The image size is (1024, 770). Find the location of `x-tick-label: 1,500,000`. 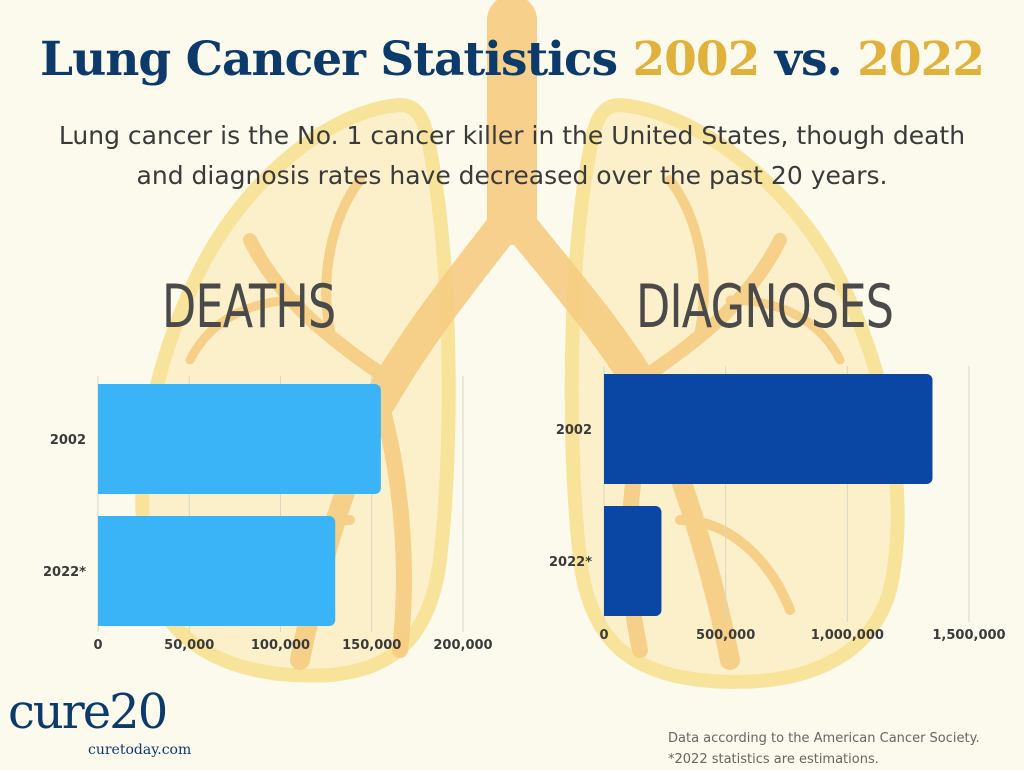

x-tick-label: 1,500,000 is located at coordinates (968, 635).